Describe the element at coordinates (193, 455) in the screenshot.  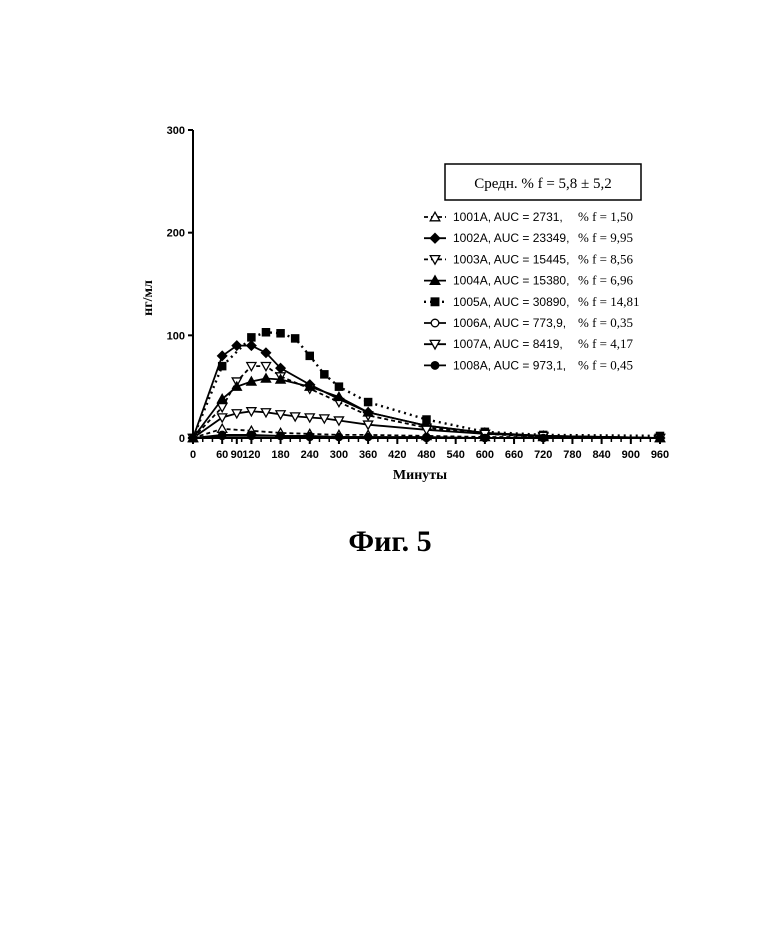
I see `x-tick-label: 0` at that location.